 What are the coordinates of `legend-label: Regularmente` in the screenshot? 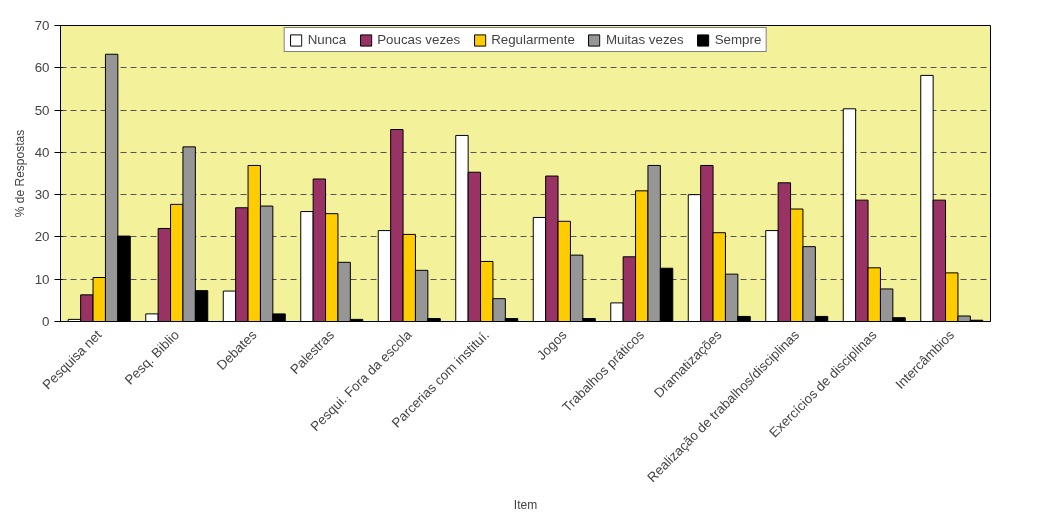 It's located at (533, 39).